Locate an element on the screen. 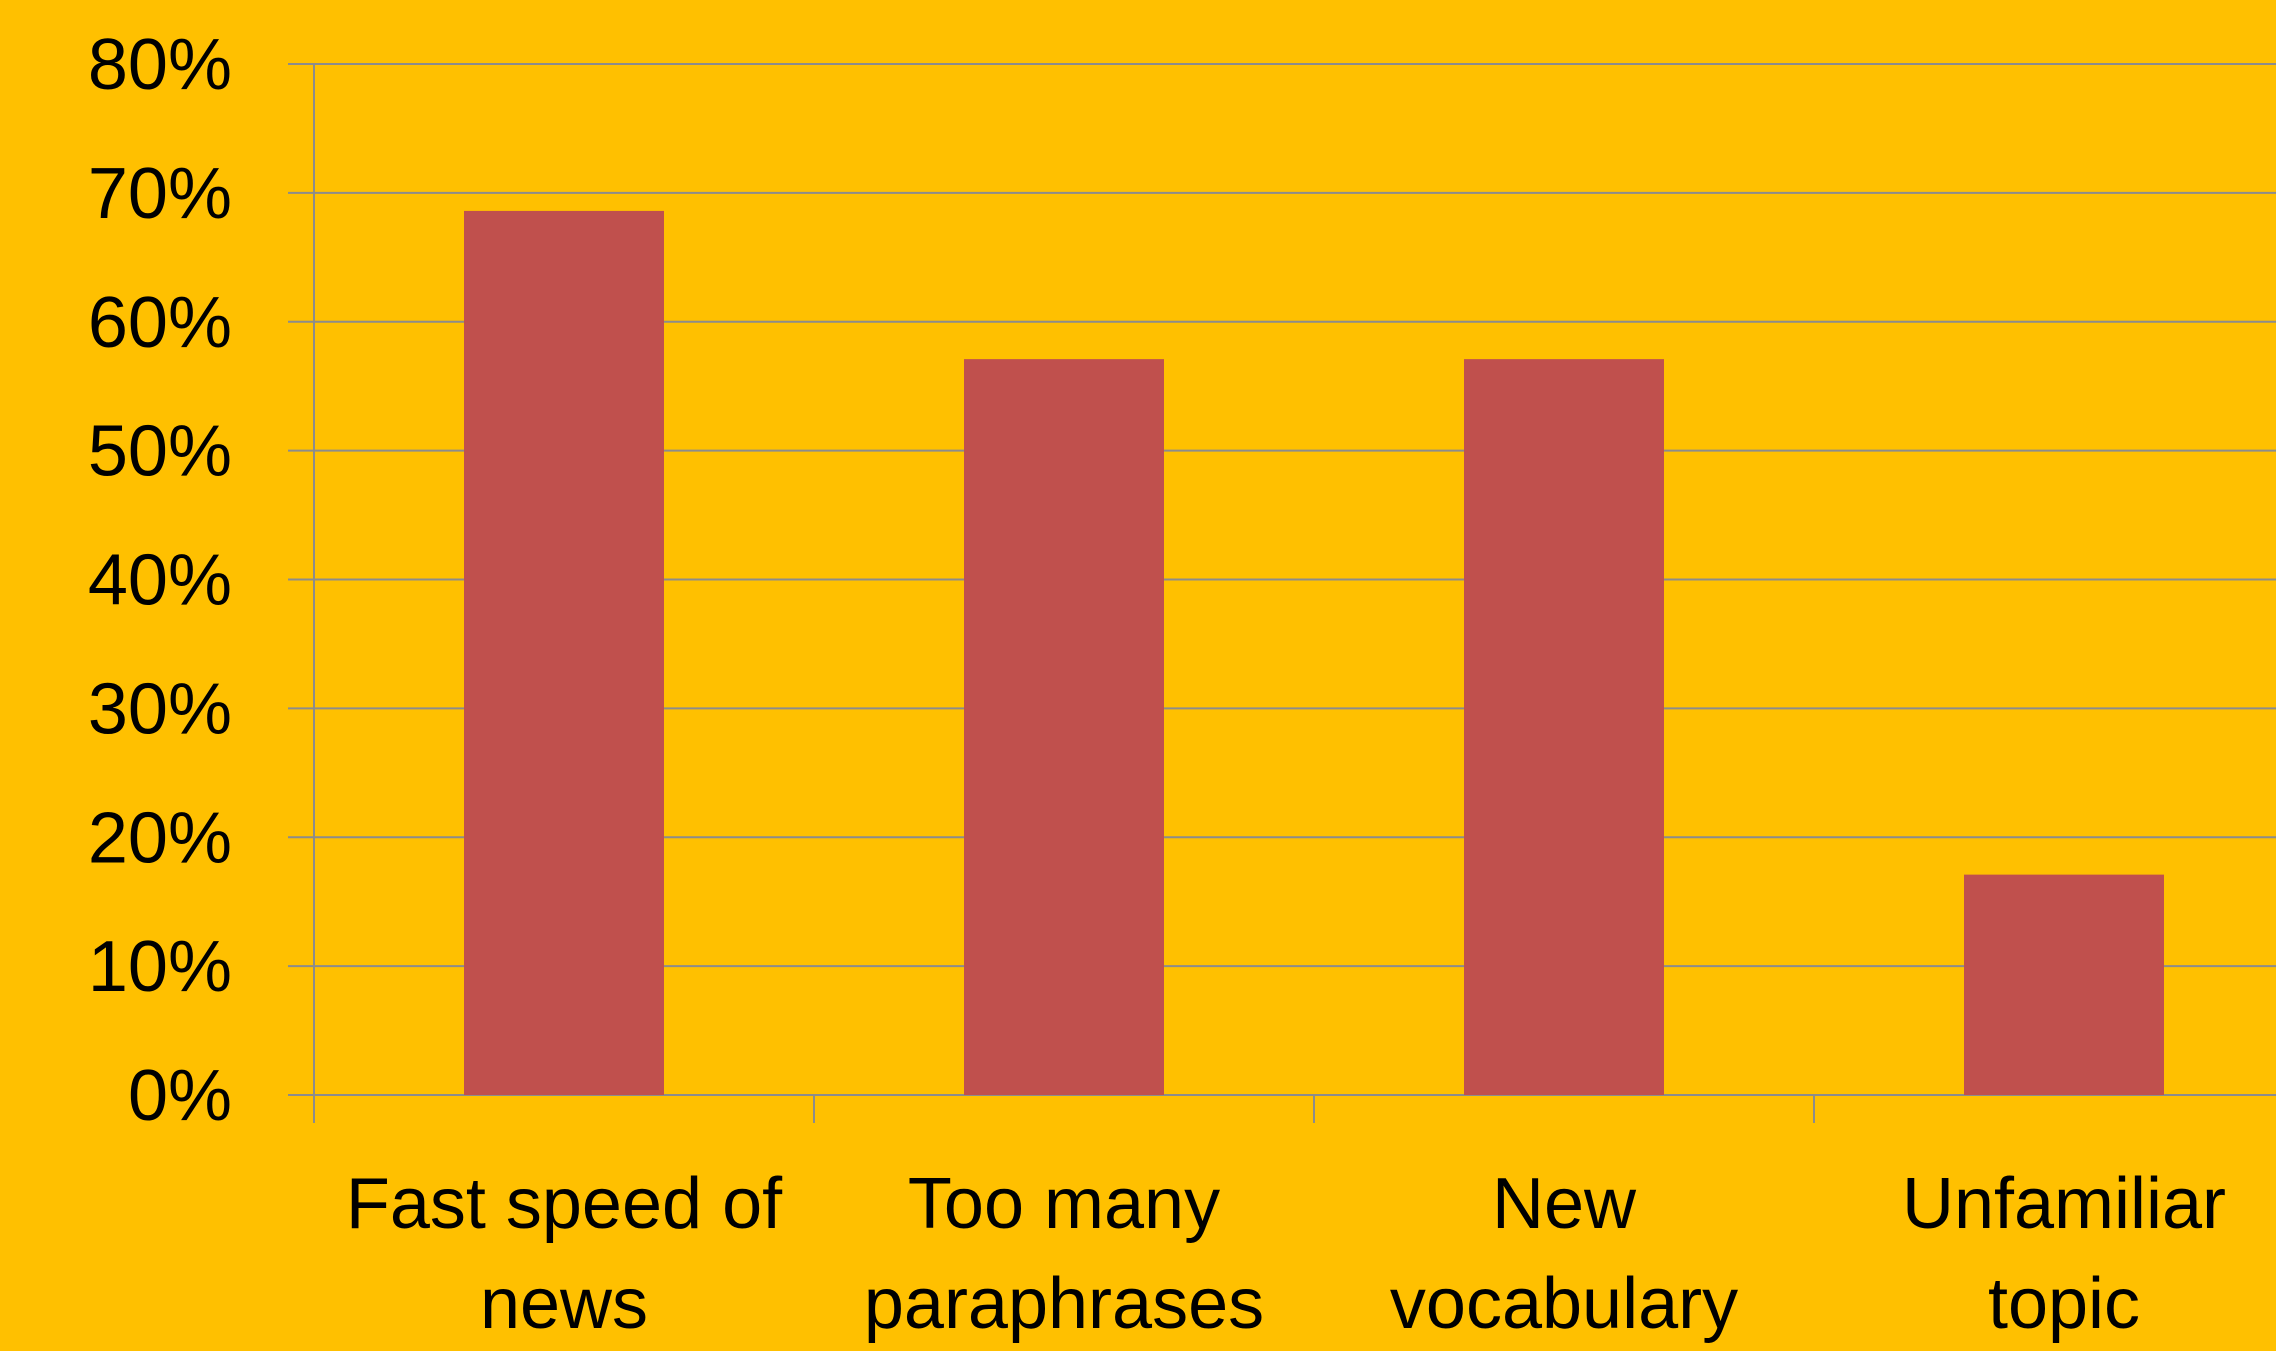 This screenshot has width=2276, height=1351. x-category-label: Unfamiliar topic is located at coordinates (2064, 1254).